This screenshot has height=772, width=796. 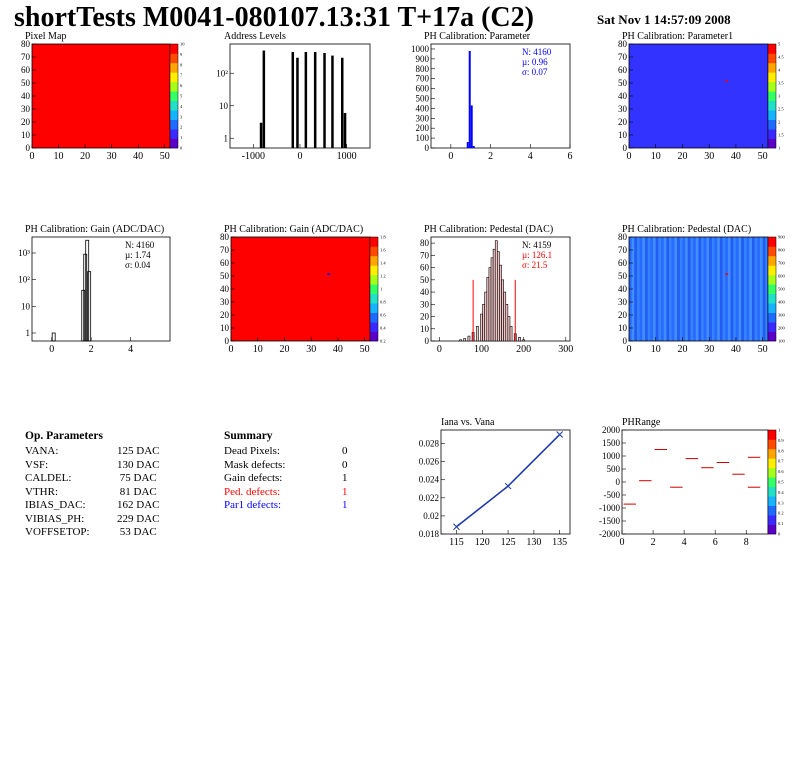 What do you see at coordinates (110, 466) in the screenshot?
I see `op-param-row: VSF: 130 DAC` at bounding box center [110, 466].